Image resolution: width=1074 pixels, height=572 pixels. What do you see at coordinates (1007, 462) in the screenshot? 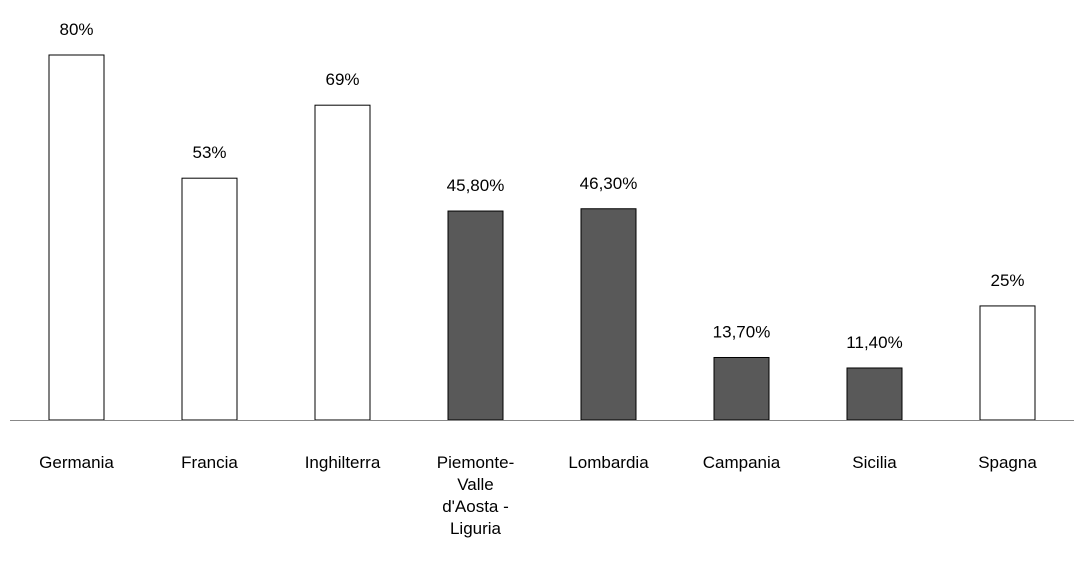
I see `x-tick-label: Spagna` at bounding box center [1007, 462].